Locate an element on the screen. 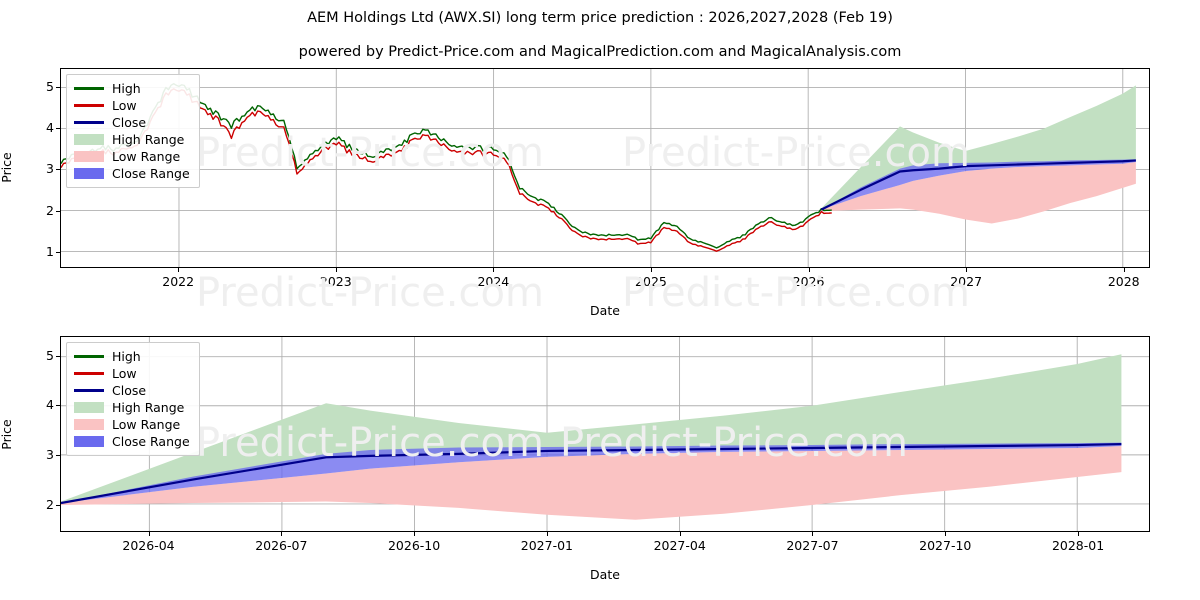 This screenshot has height=600, width=1200. x-tick-bot-3: 2027-01 is located at coordinates (547, 545).